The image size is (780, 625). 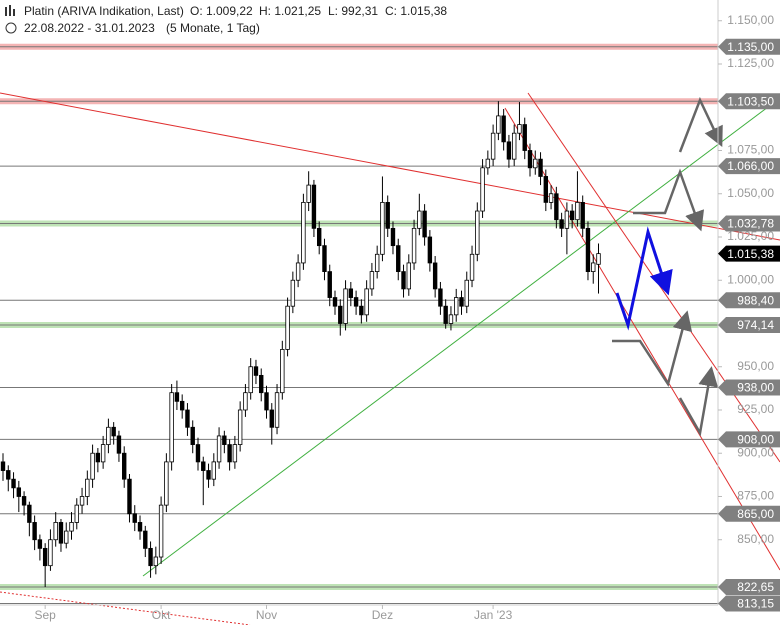 I want to click on ohlc: O: 1.009,22, so click(x=221, y=11).